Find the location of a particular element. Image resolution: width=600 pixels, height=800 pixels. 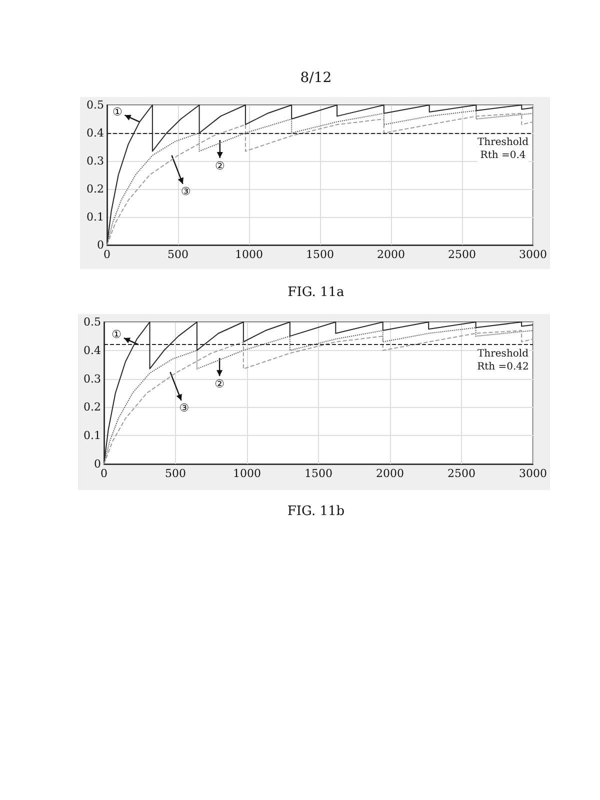

text: 8/12 is located at coordinates (316, 78).